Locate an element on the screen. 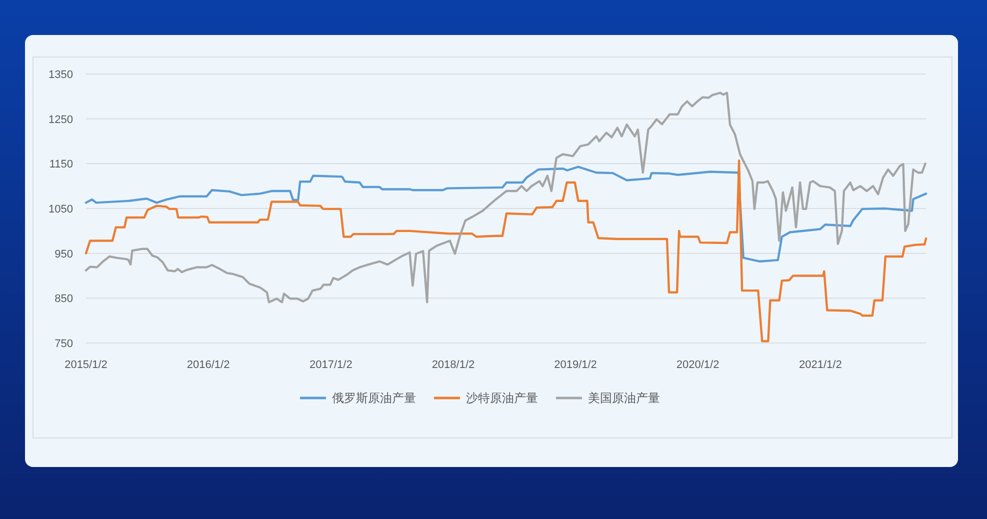 The height and width of the screenshot is (519, 987). y-tick-label: 1150 is located at coordinates (61, 164).